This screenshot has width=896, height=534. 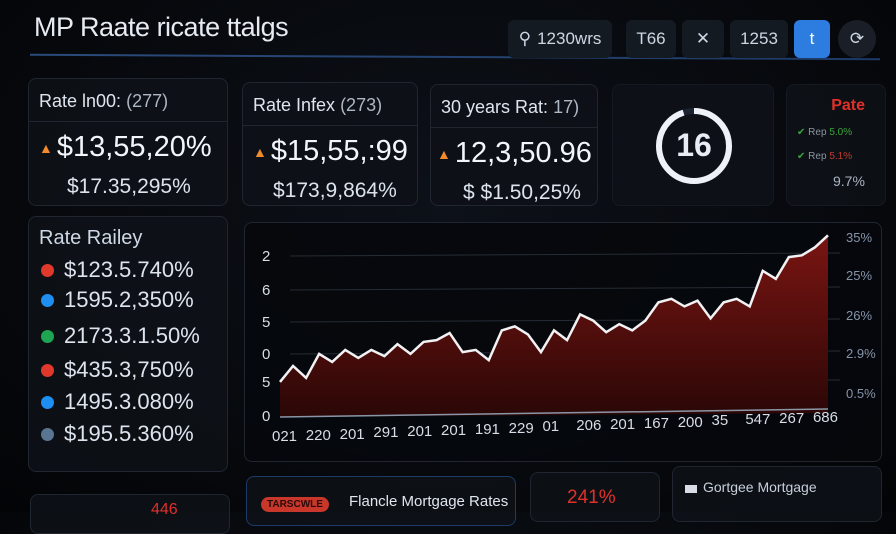 What do you see at coordinates (487, 429) in the screenshot?
I see `x-tick-label: 191` at bounding box center [487, 429].